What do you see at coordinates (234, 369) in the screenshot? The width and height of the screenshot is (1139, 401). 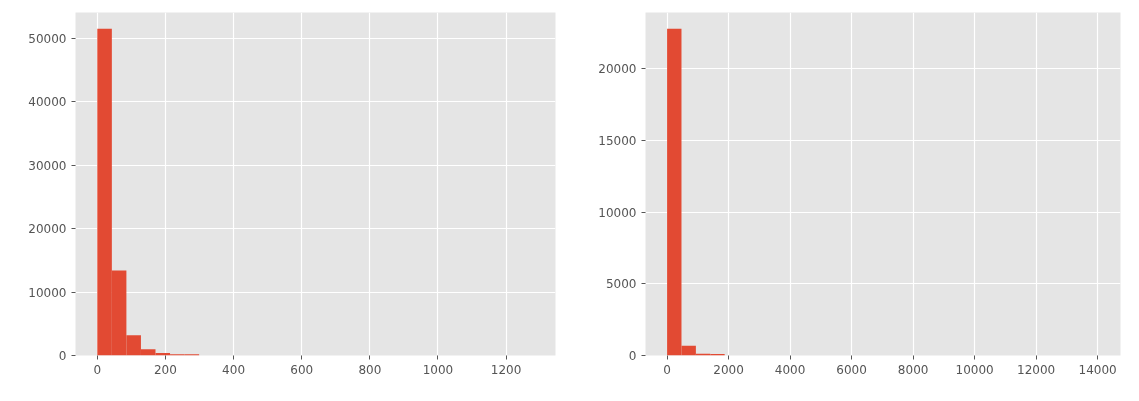 I see `x-tick-label: 400` at bounding box center [234, 369].